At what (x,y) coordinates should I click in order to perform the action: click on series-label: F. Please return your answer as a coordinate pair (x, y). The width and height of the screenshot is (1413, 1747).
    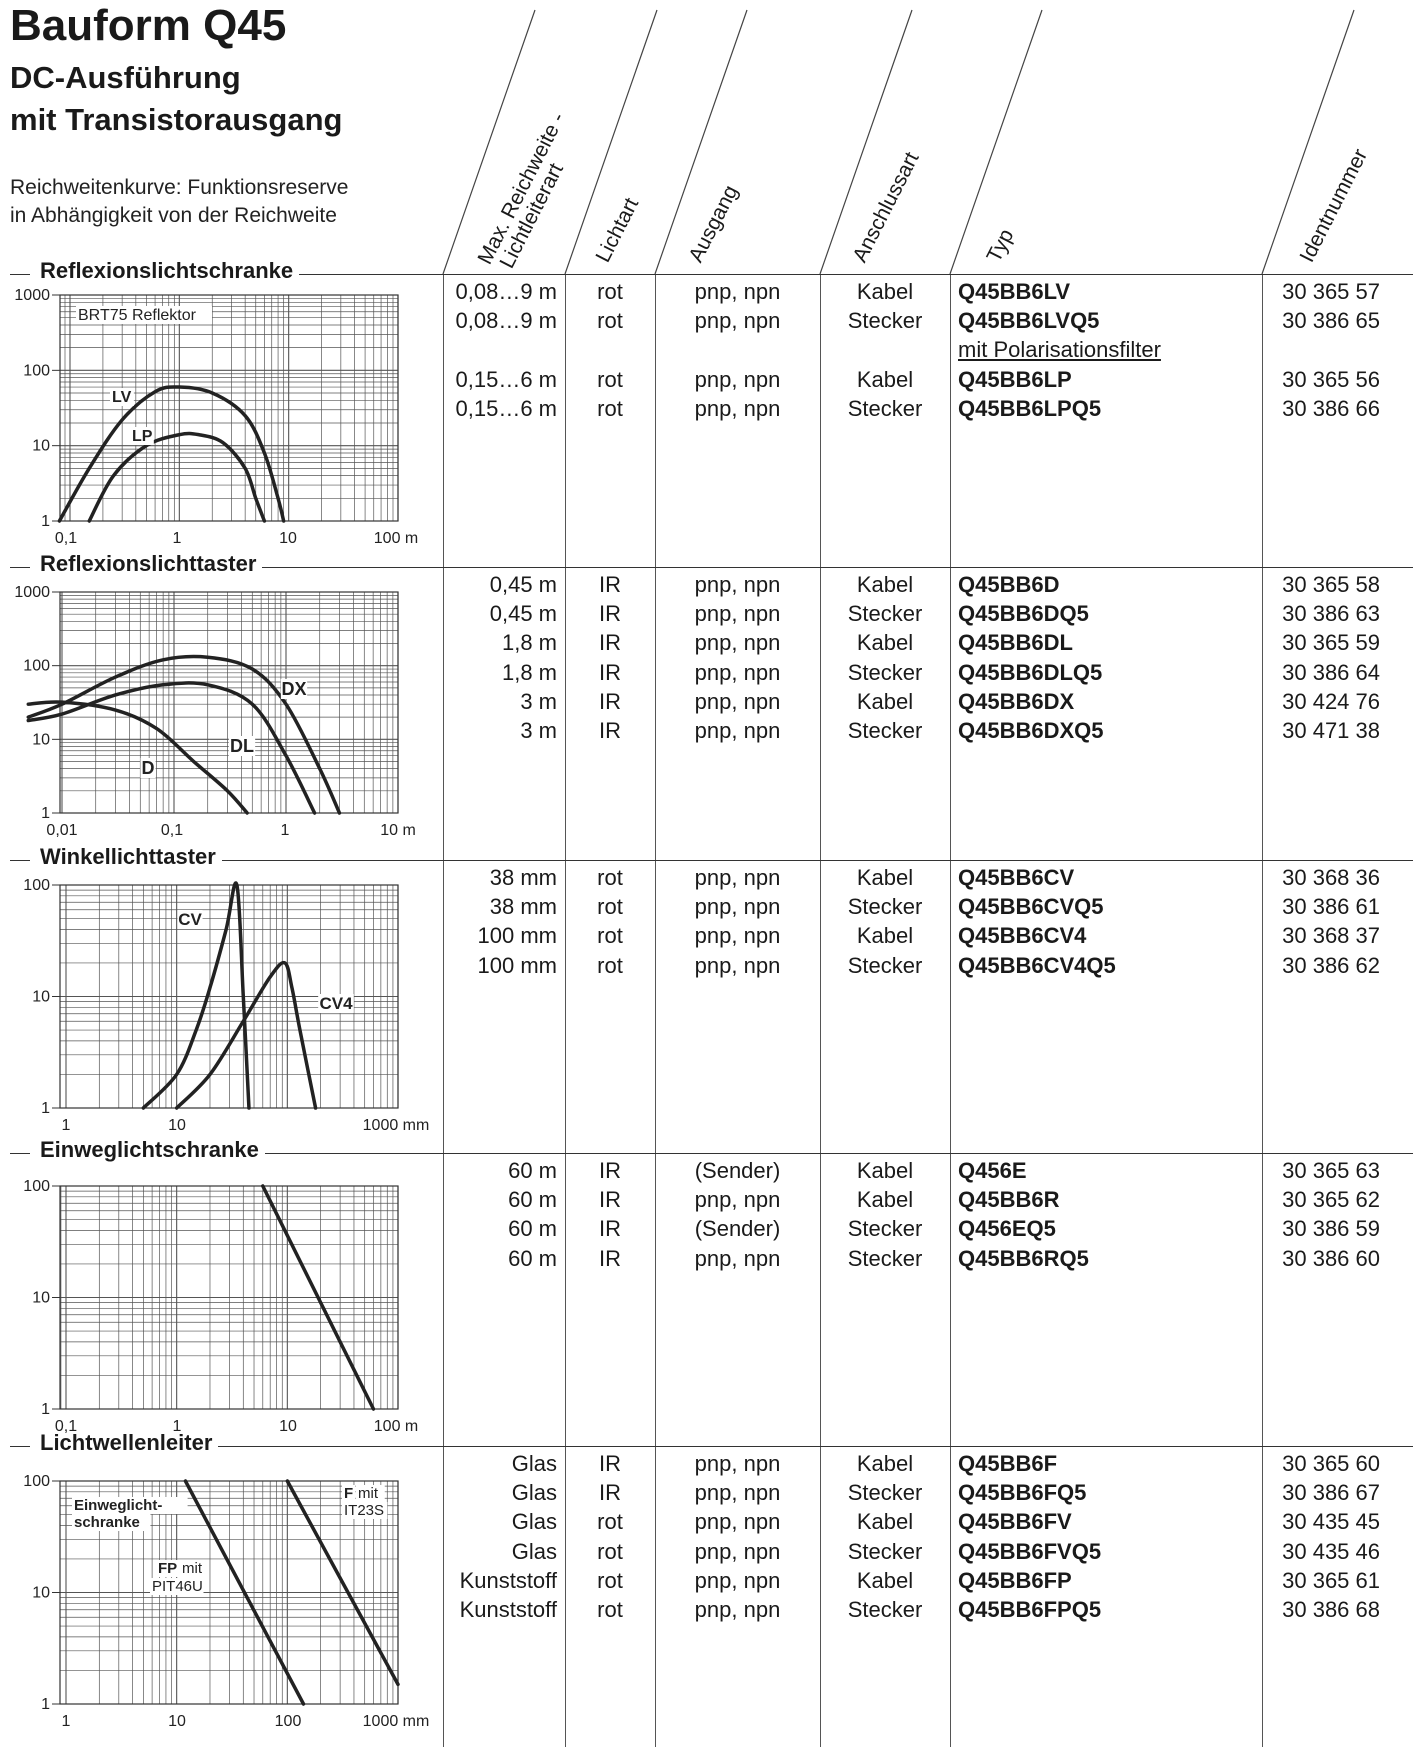
    Looking at the image, I should click on (348, 1493).